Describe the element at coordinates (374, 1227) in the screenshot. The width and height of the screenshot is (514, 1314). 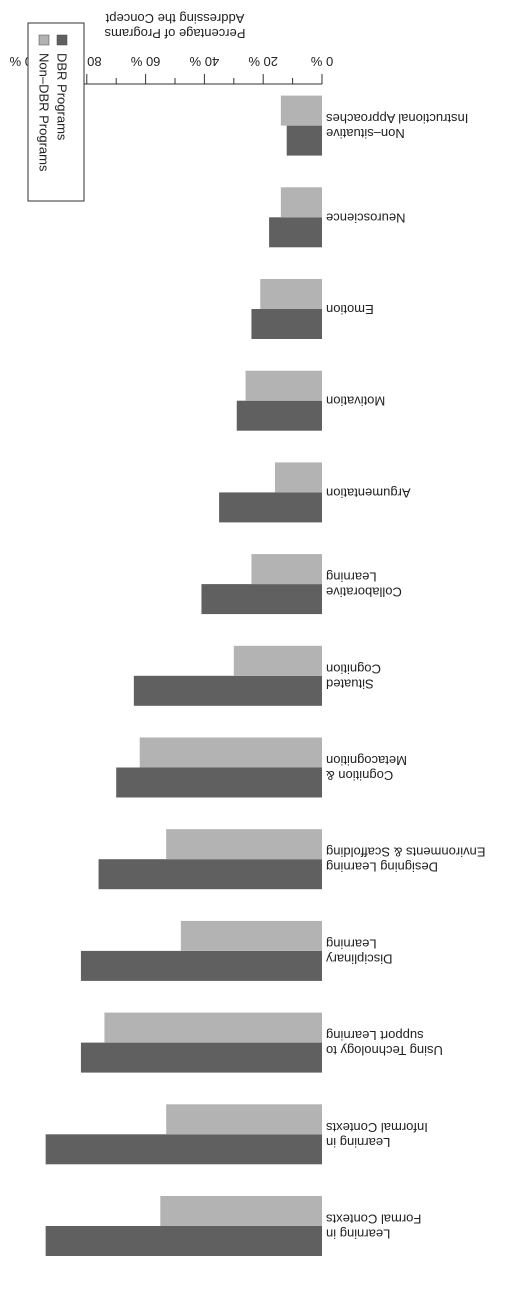
I see `category-label-1: Learning inFormal Contexts` at that location.